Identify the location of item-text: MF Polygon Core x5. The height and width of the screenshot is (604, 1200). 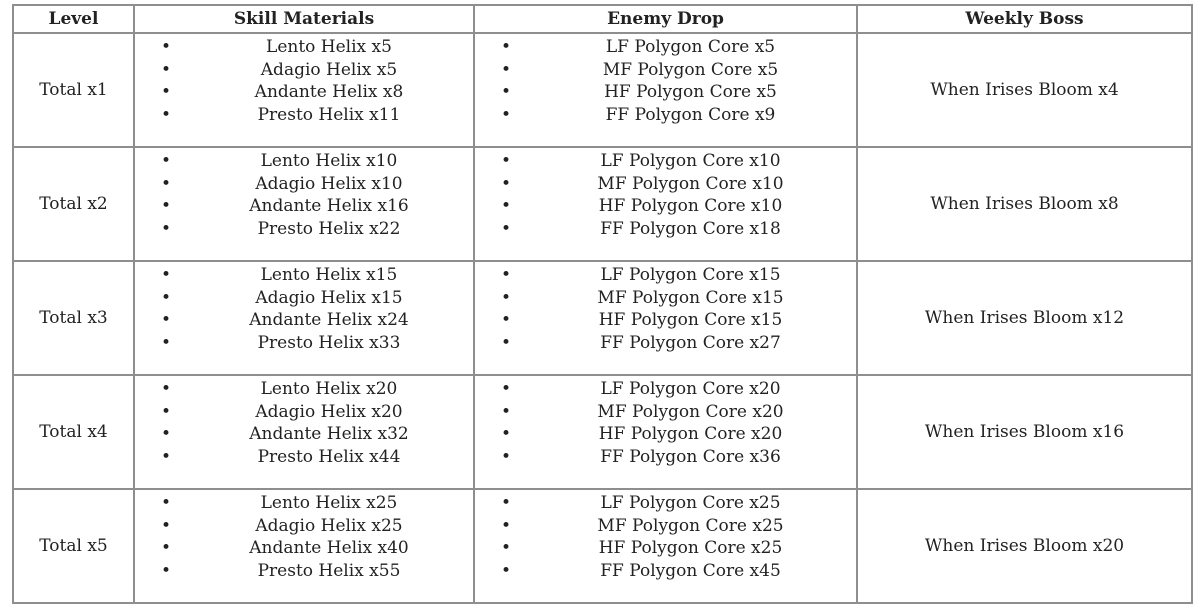
(690, 69).